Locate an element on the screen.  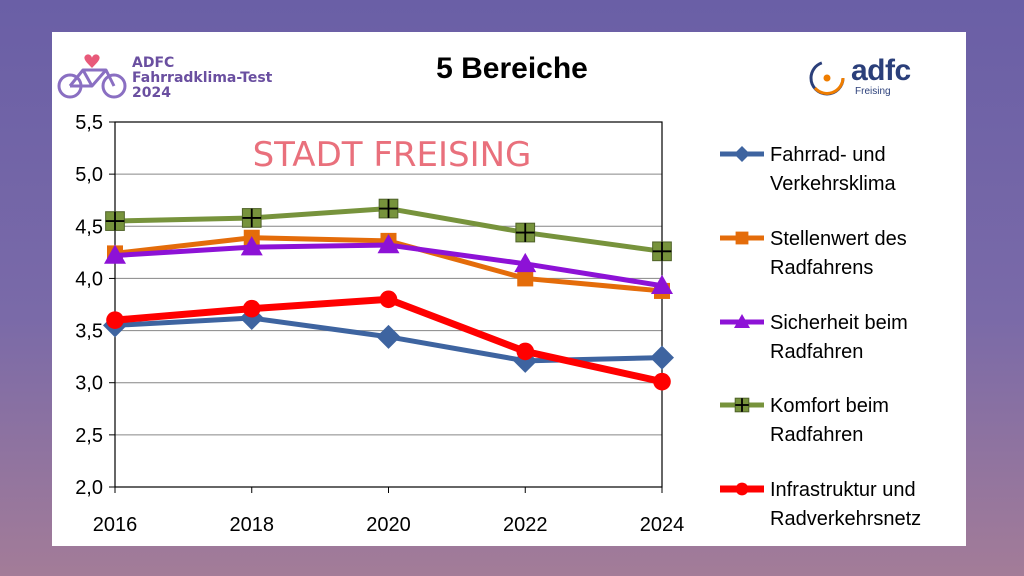
y-tick-label: 2,0 is located at coordinates (89, 488).